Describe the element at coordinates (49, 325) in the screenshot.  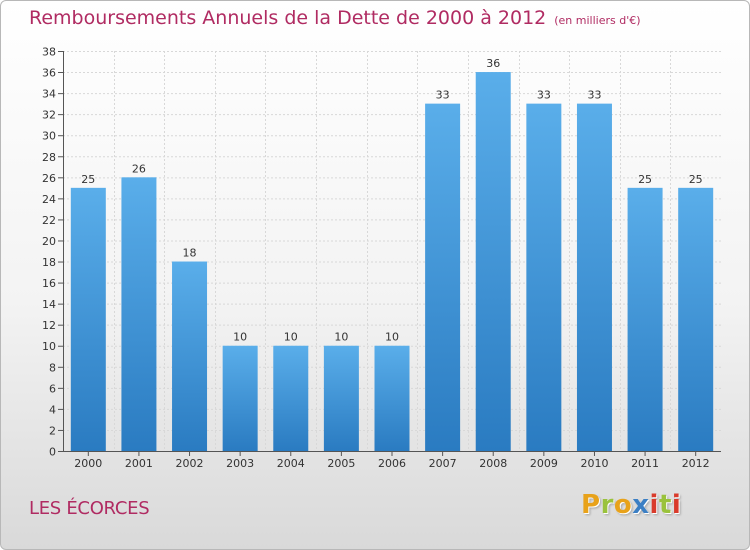
I see `y-tick-label: 12` at that location.